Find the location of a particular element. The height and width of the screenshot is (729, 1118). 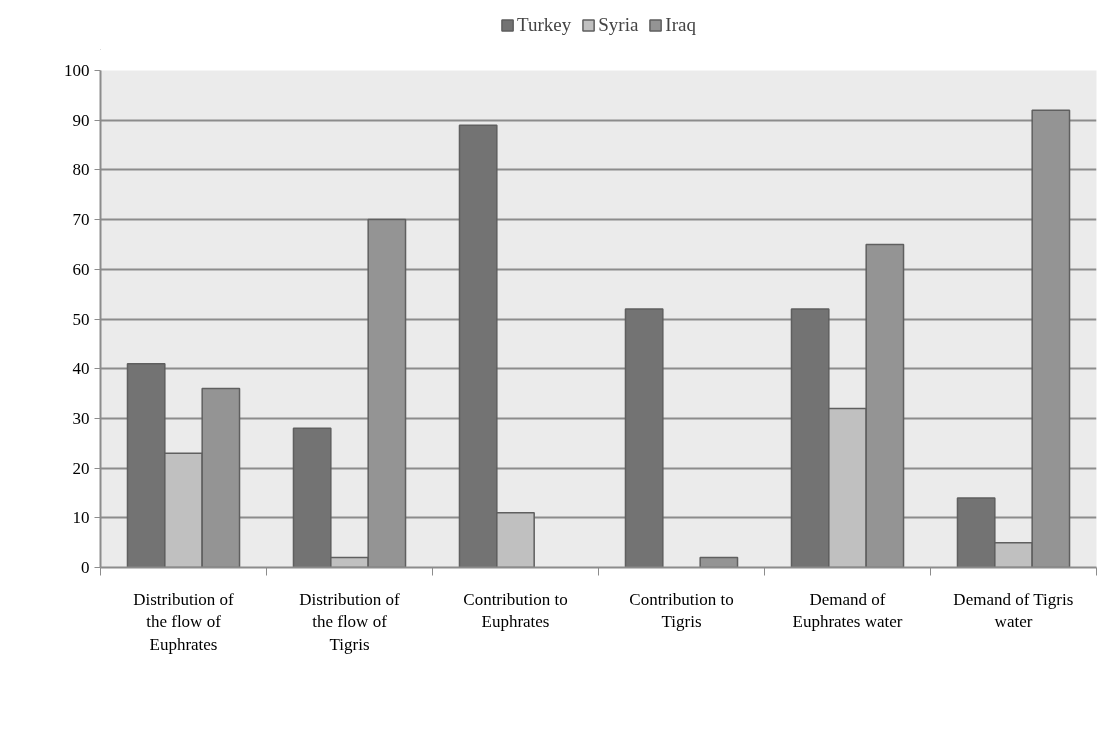

legend-label: Syria is located at coordinates (618, 25).